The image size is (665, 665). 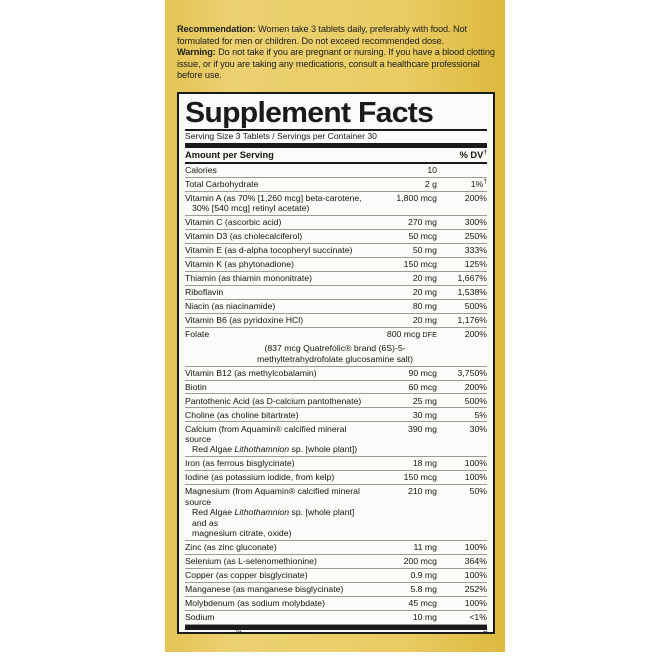 What do you see at coordinates (274, 589) in the screenshot?
I see `nutrient-name: Manganese (as manganese bisglycinate)` at bounding box center [274, 589].